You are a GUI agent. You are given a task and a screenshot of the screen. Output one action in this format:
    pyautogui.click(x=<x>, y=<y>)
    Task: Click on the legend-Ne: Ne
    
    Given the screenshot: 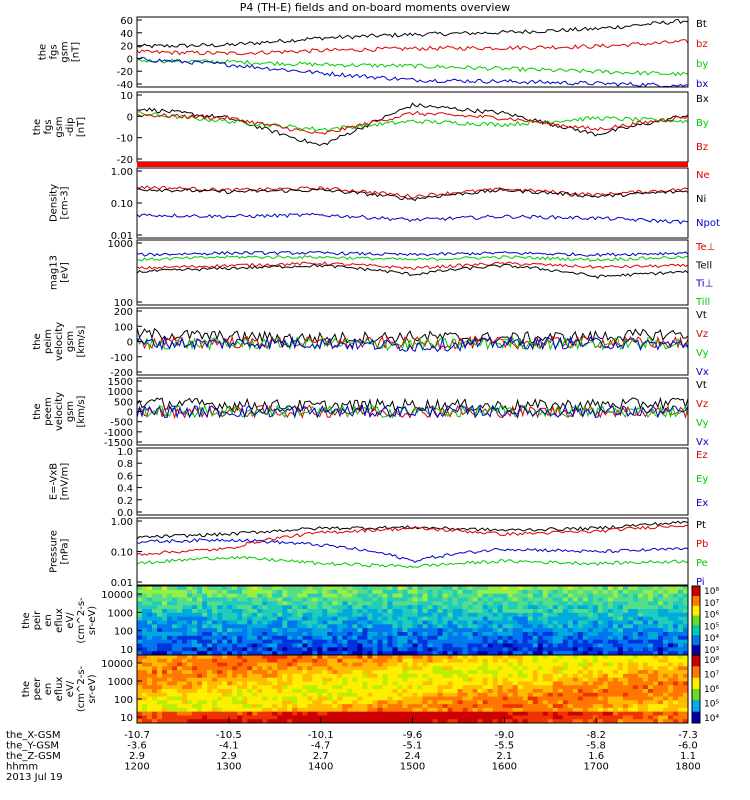 What is the action you would take?
    pyautogui.click(x=703, y=175)
    